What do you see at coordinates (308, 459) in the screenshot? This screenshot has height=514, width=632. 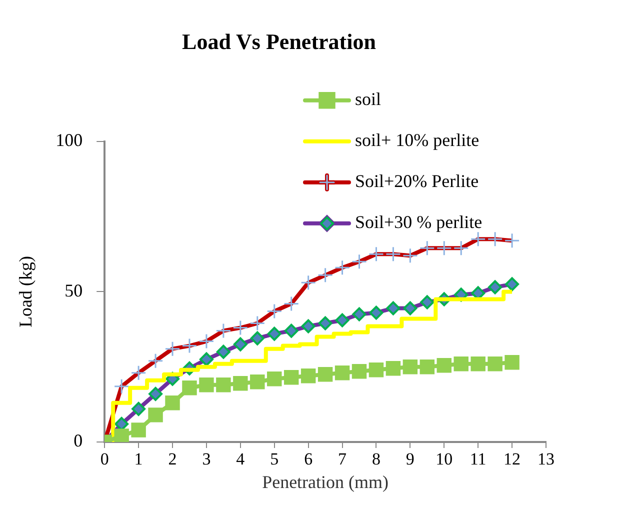 I see `x-tick-label: 6` at bounding box center [308, 459].